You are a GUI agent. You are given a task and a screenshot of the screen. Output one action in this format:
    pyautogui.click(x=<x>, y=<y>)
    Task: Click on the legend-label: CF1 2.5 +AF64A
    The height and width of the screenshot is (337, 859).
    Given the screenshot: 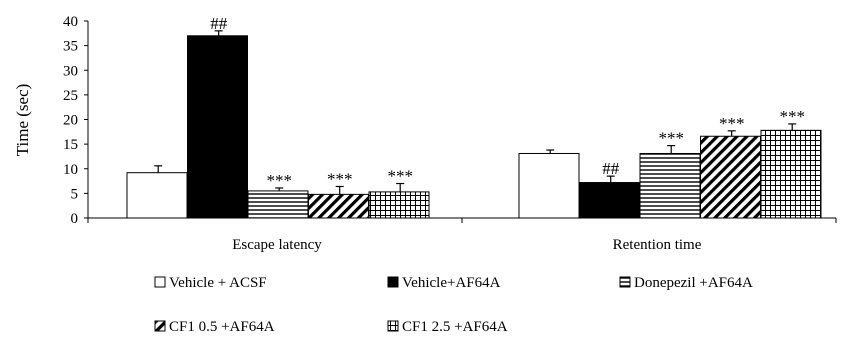 What is the action you would take?
    pyautogui.click(x=455, y=327)
    